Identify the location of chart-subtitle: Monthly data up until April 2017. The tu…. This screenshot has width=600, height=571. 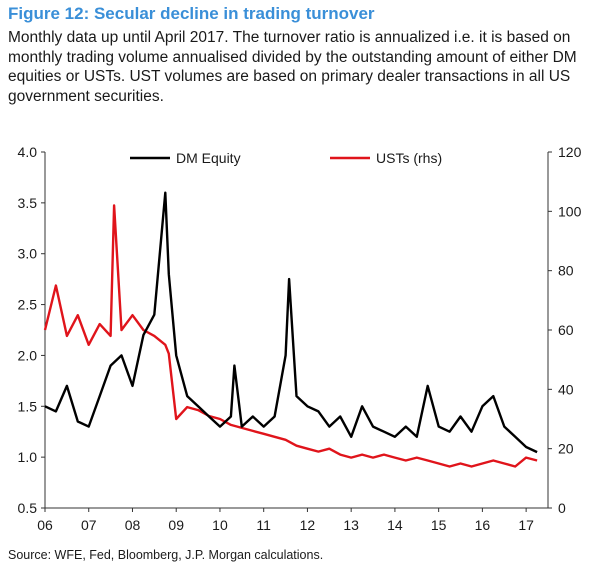
(292, 67).